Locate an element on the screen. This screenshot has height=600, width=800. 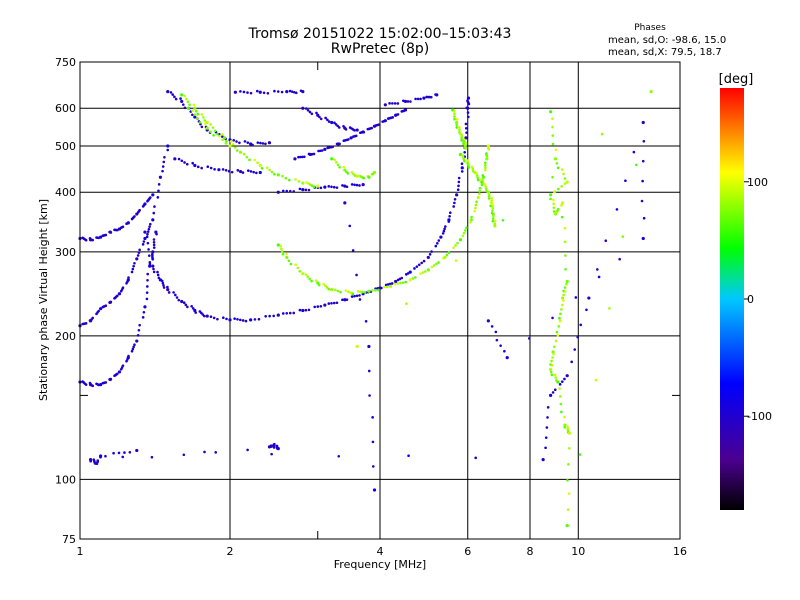
x-tick-label: 1 is located at coordinates (80, 551).